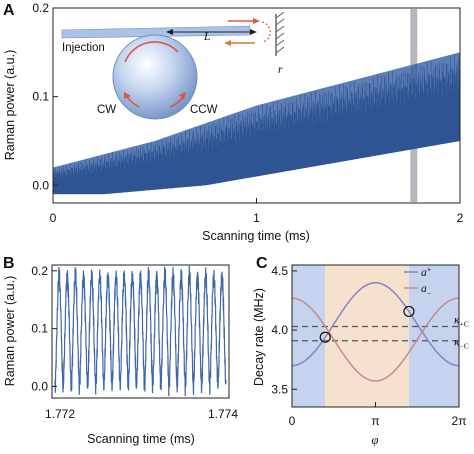 The width and height of the screenshot is (474, 454). I want to click on plot-frame-b, so click(140, 331).